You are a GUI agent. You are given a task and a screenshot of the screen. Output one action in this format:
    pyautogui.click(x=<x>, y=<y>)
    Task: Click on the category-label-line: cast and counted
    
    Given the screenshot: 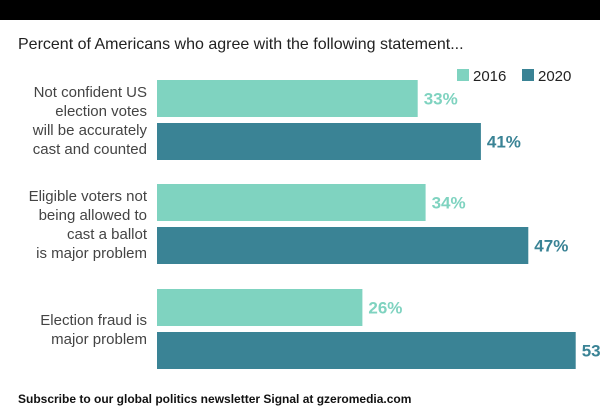 What is the action you would take?
    pyautogui.click(x=90, y=149)
    